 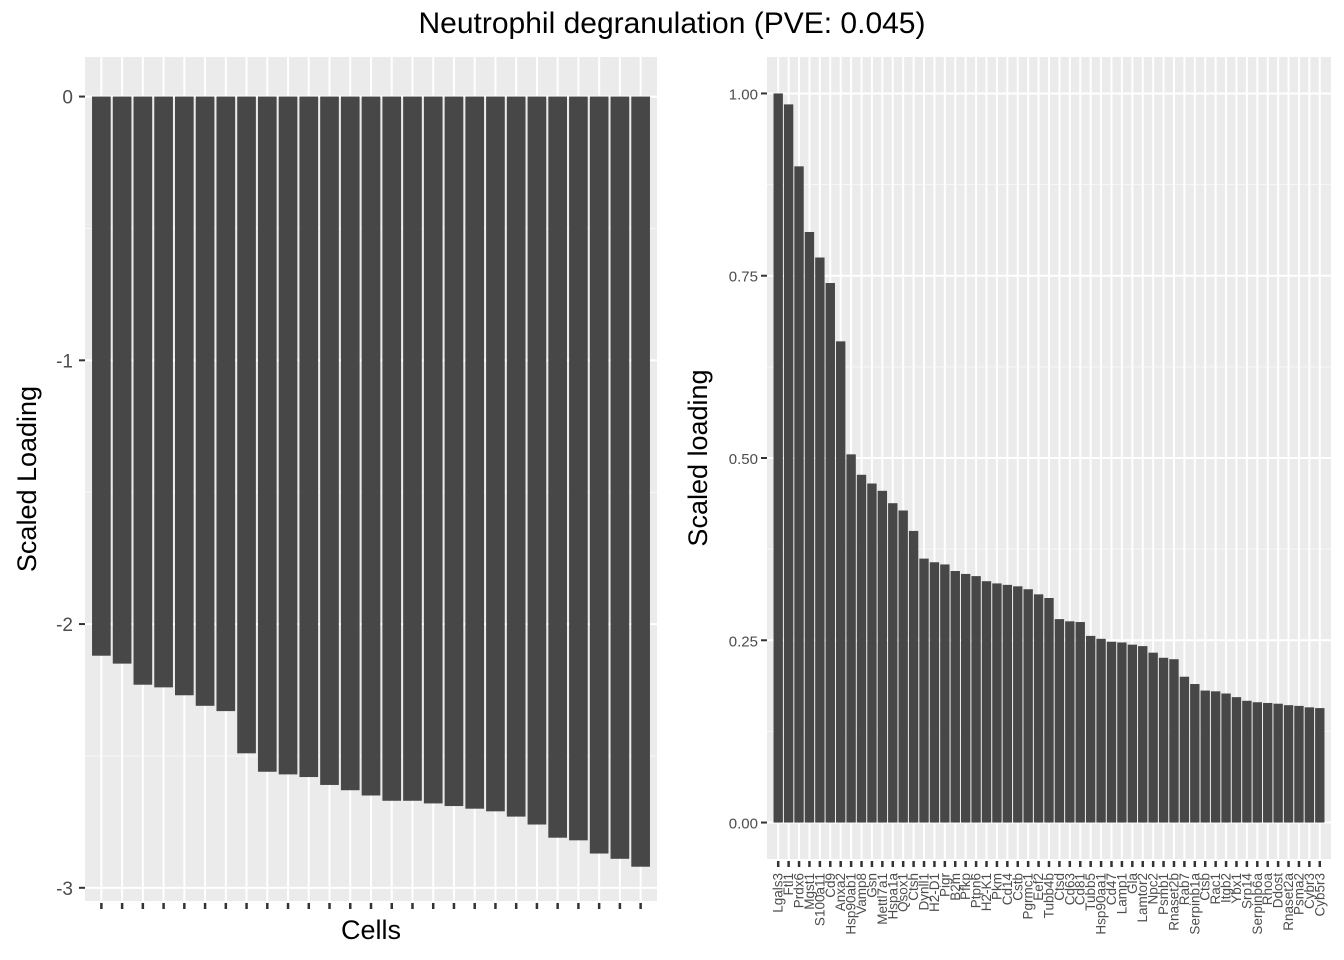 What do you see at coordinates (788, 884) in the screenshot?
I see `right-x-tick-label: Ftl1` at bounding box center [788, 884].